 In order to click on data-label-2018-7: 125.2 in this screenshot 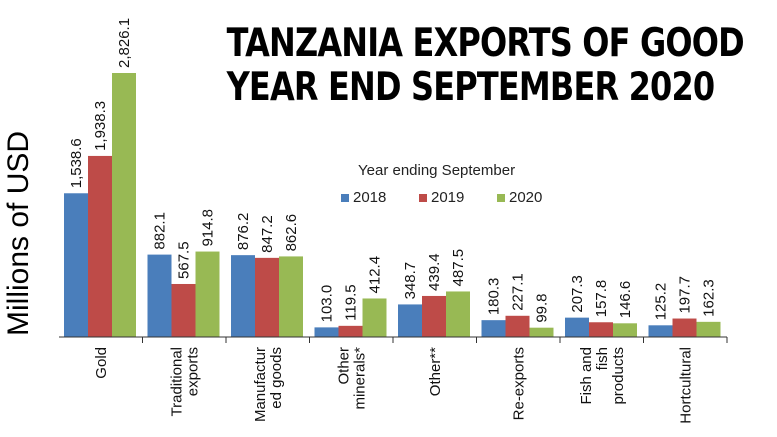, I will do `click(661, 302)`.